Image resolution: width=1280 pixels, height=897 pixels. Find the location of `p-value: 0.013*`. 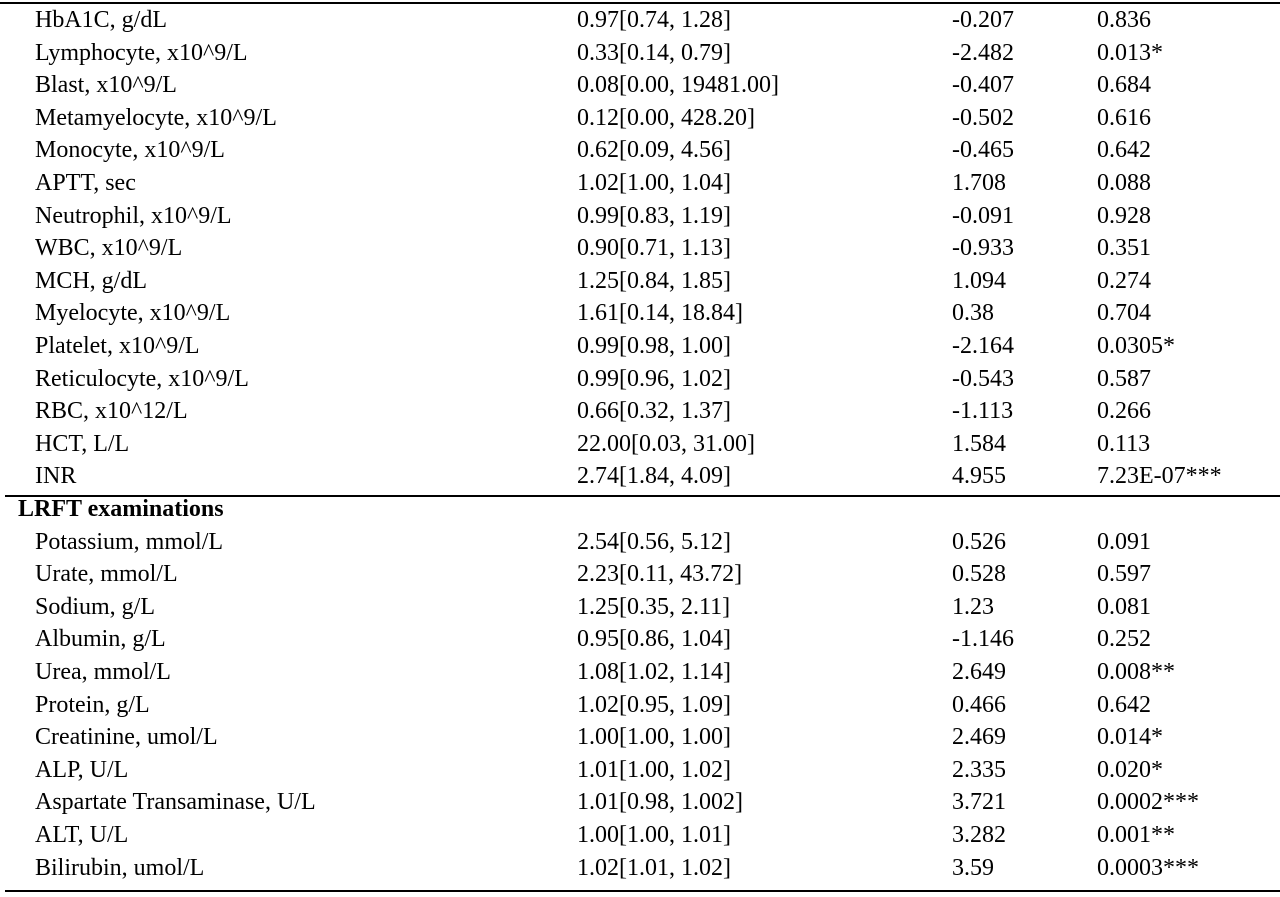

p-value: 0.013* is located at coordinates (1130, 52).